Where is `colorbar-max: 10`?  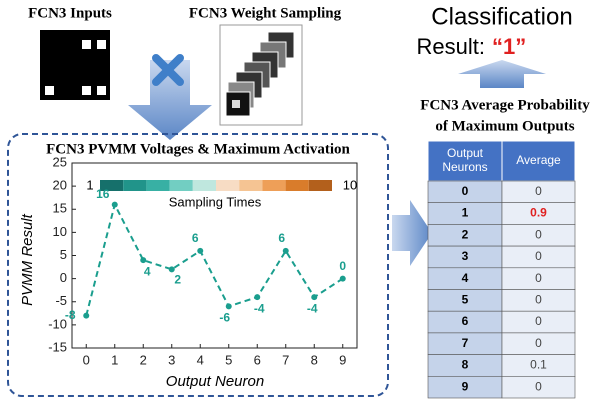 colorbar-max: 10 is located at coordinates (350, 184).